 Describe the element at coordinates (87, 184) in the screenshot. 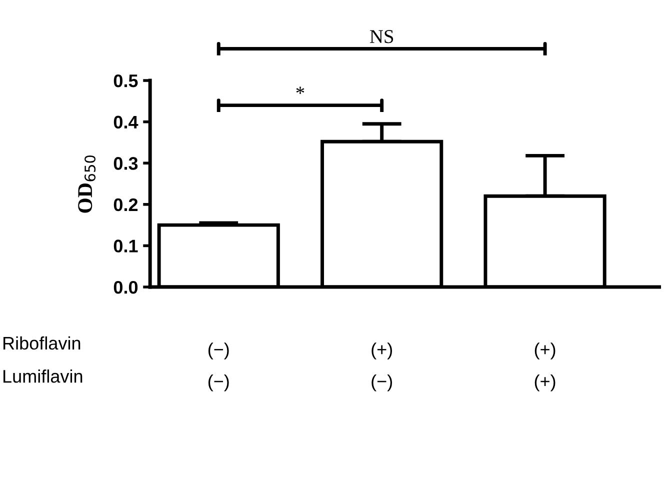

I see `y-axis-title: OD$_{650}$` at that location.